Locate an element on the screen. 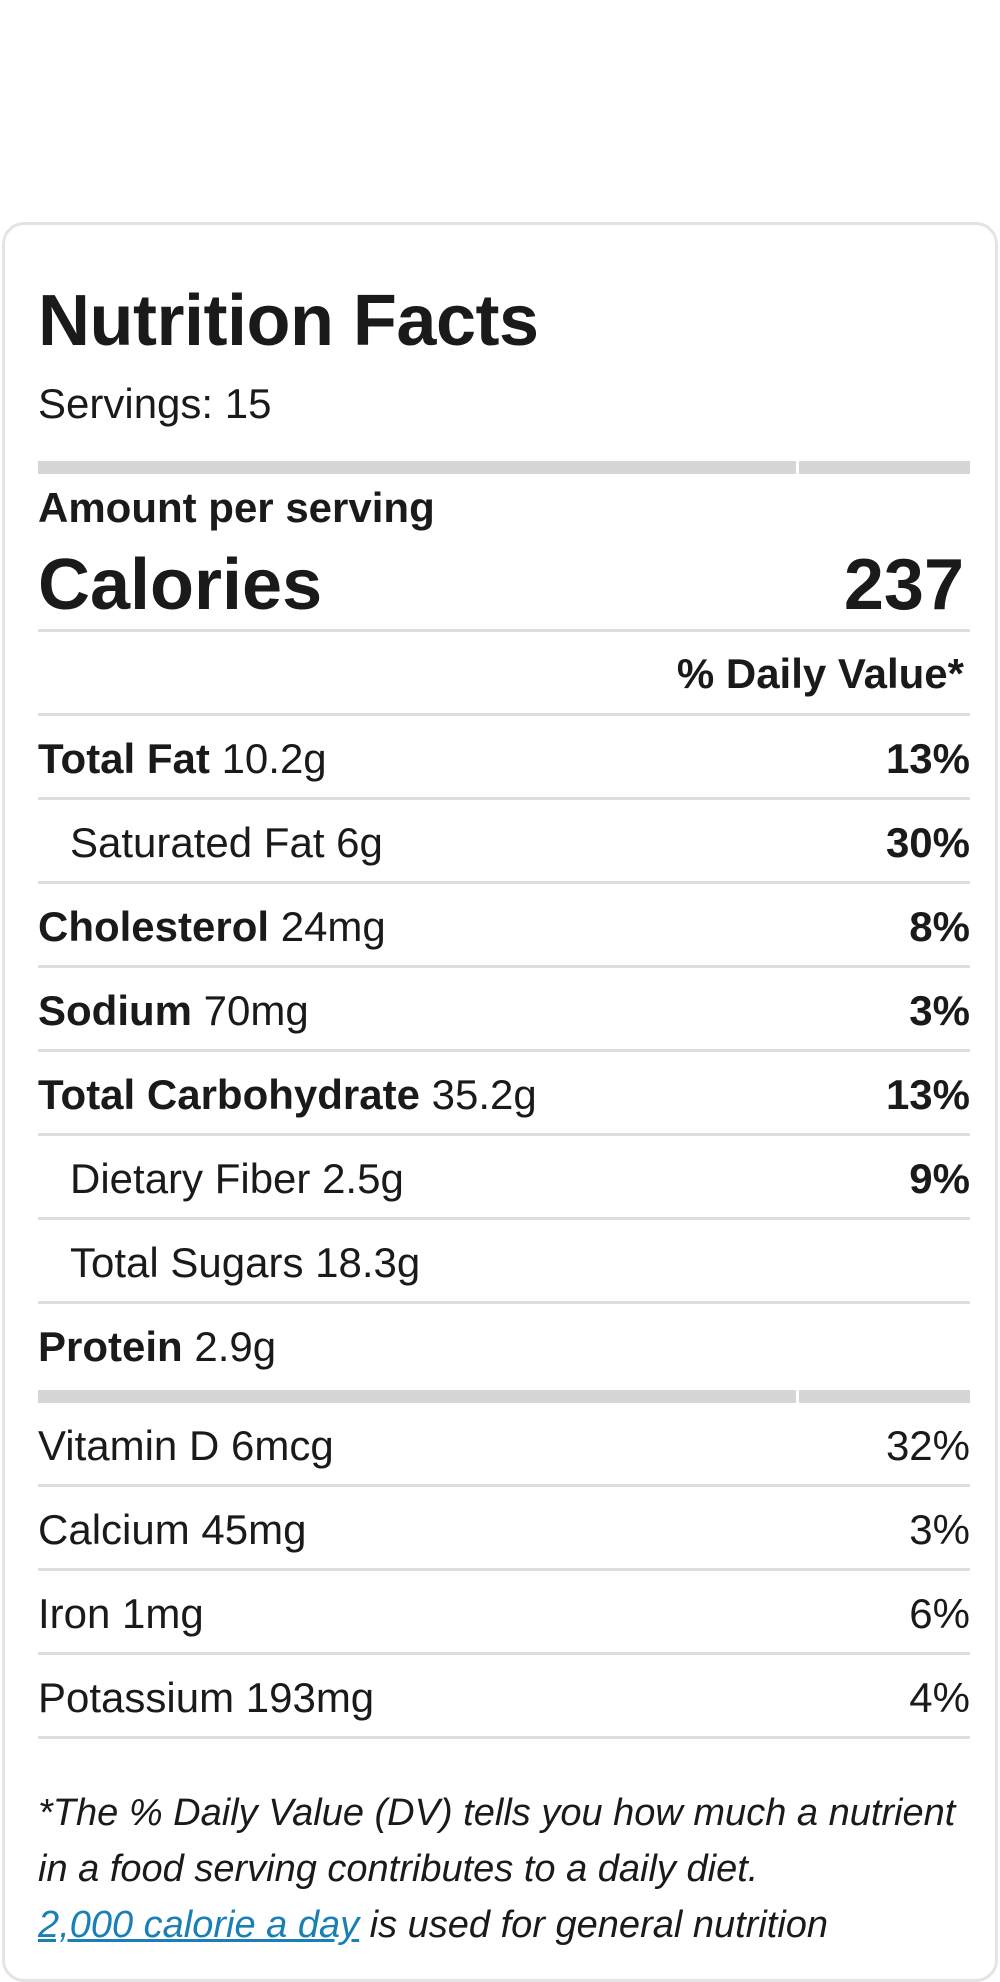  vitamin-row-vitamin-d: Vitamin D 6mcg 32% is located at coordinates (504, 1445).